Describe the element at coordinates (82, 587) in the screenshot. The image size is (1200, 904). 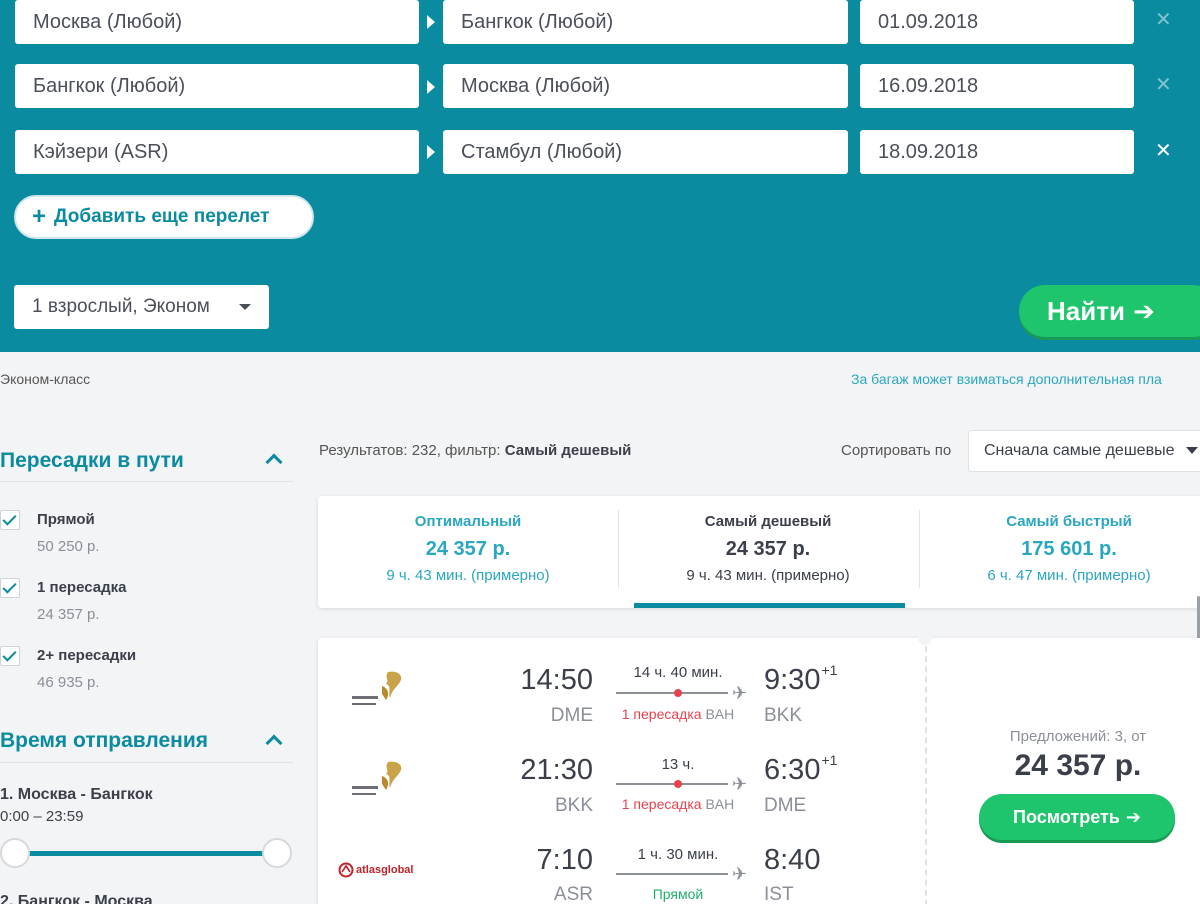
I see `filter-one-stop-label: 1 пересадка` at that location.